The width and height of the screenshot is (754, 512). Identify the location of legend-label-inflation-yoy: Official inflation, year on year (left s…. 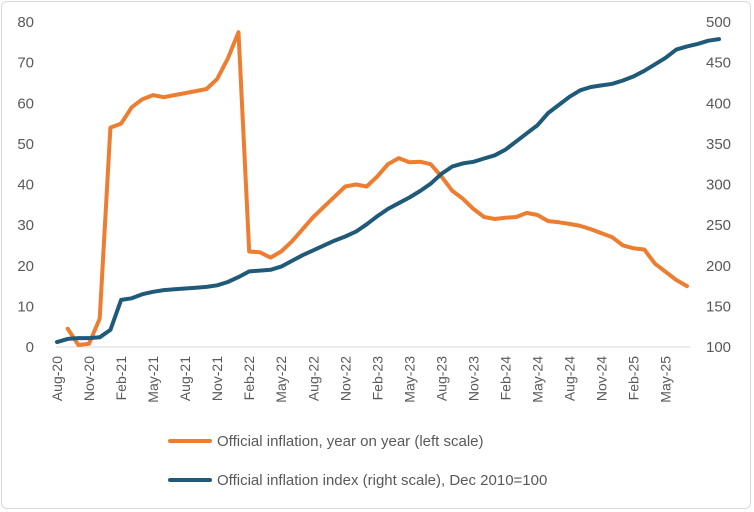
(350, 441).